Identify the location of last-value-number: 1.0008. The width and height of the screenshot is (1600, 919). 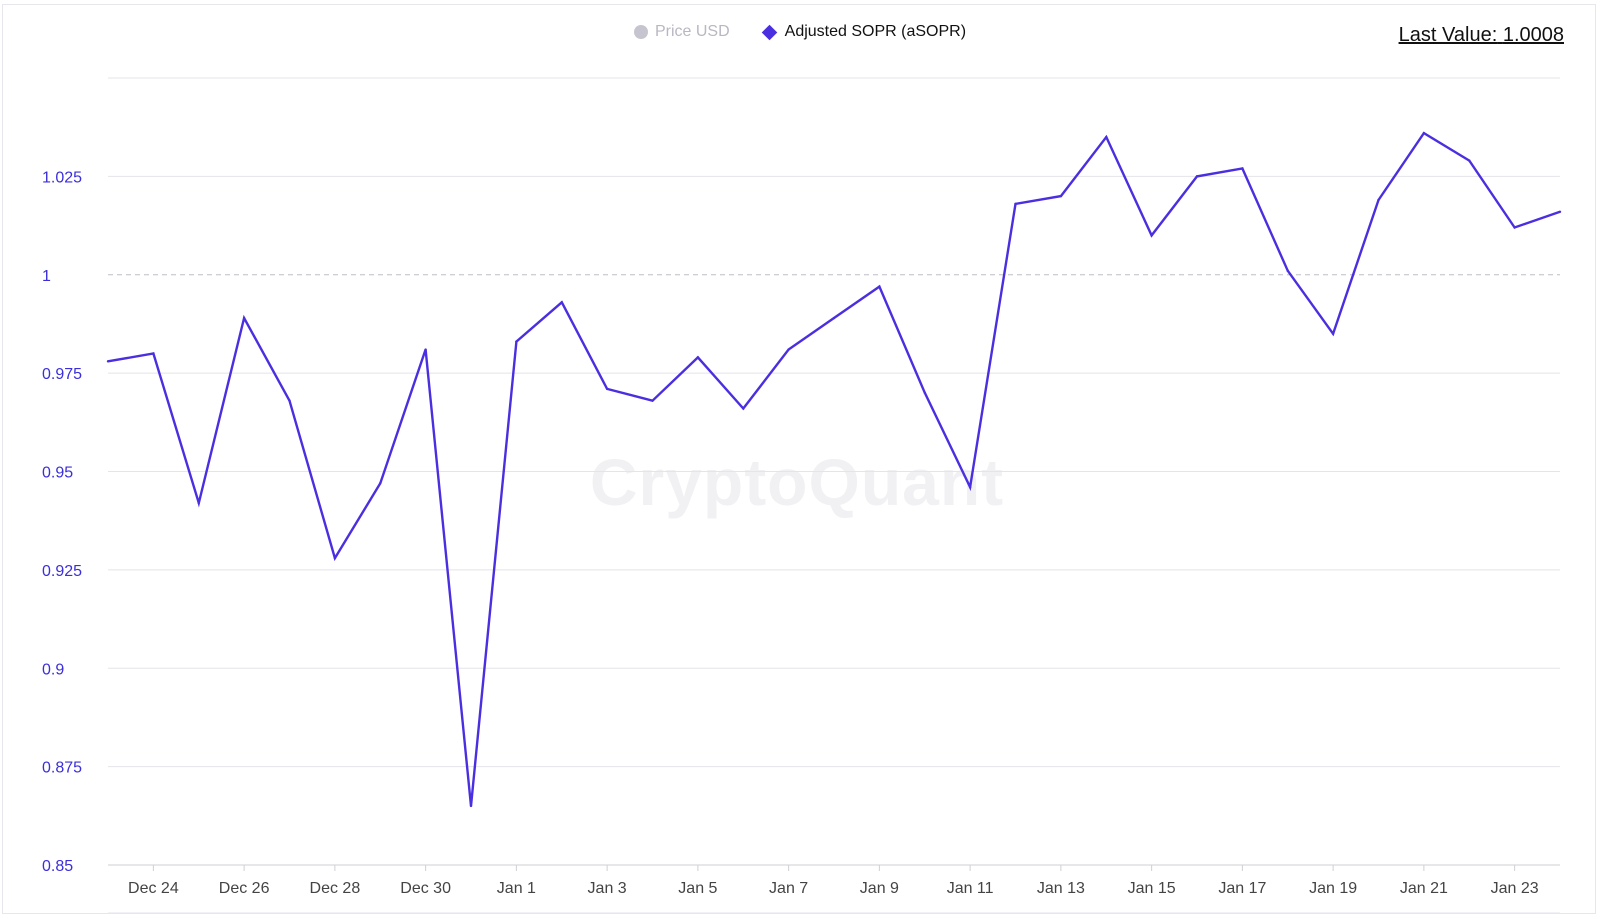
(1533, 35).